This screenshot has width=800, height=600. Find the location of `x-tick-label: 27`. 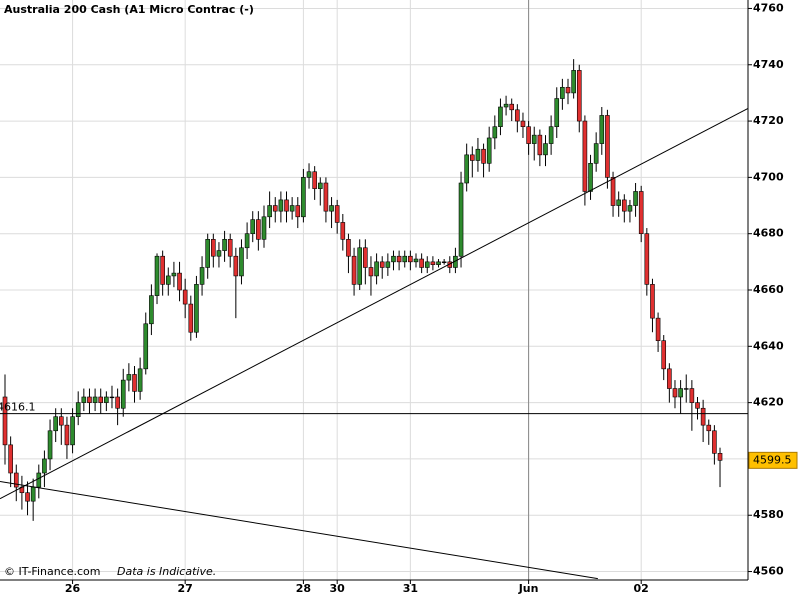

x-tick-label: 27 is located at coordinates (185, 588).